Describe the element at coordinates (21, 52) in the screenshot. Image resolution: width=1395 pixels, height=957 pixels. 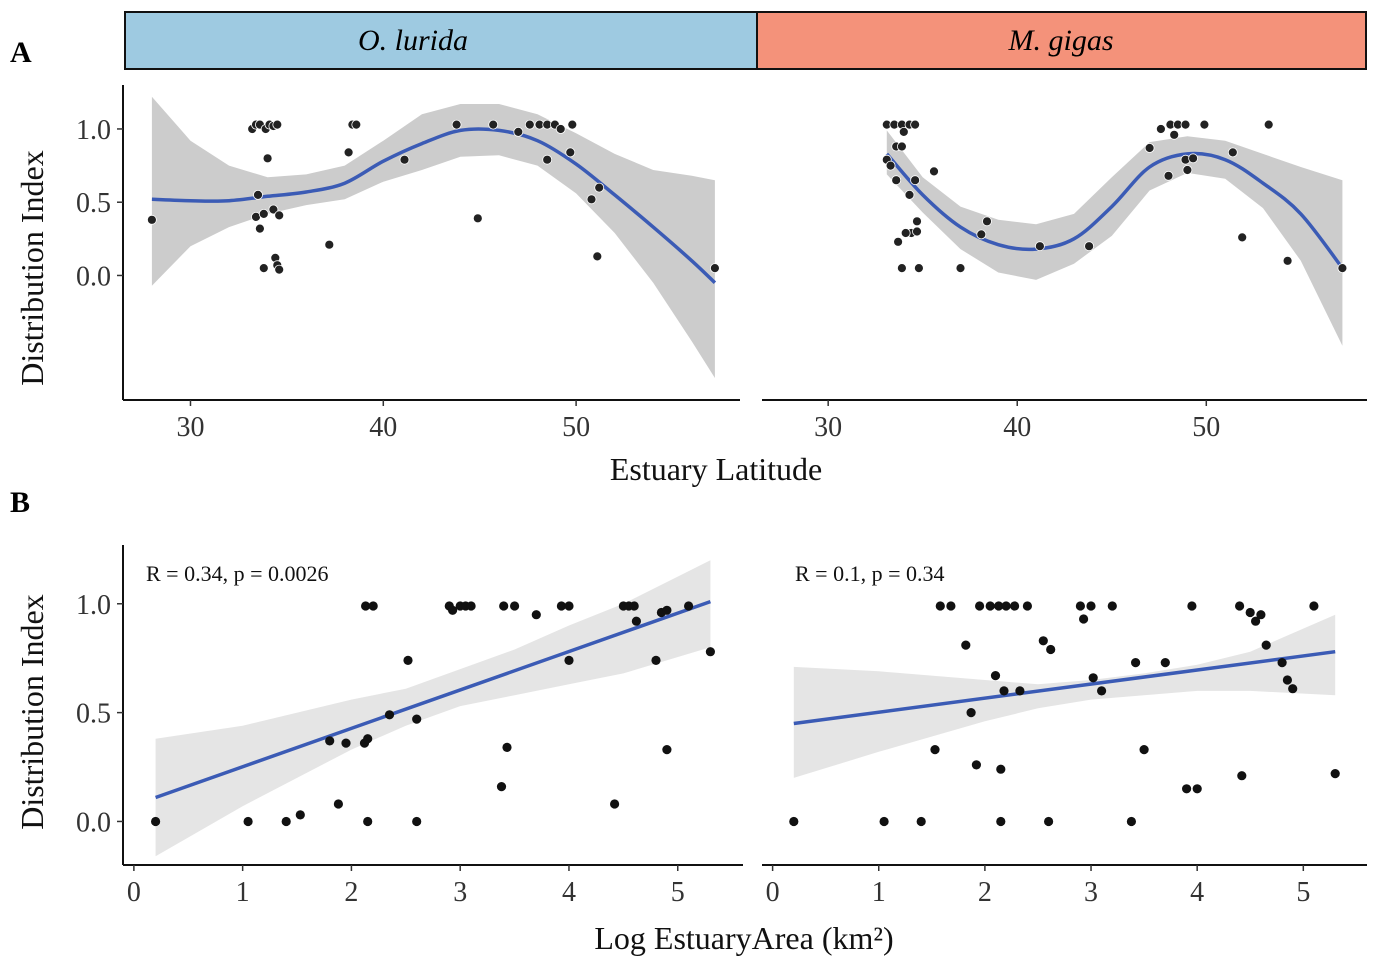
I see `panel-a-letter: A` at that location.